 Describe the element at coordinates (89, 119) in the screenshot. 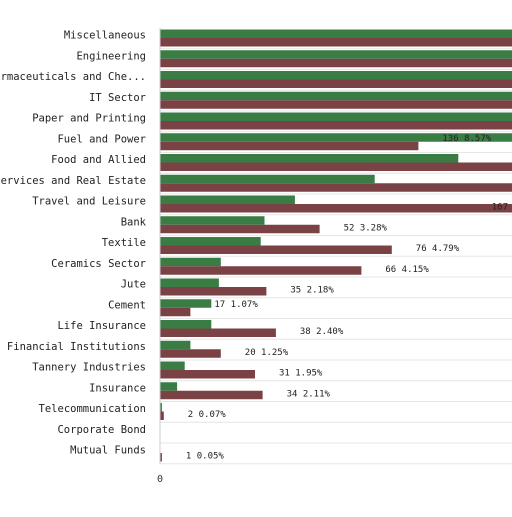

I see `category-label: Paper and Printing` at that location.